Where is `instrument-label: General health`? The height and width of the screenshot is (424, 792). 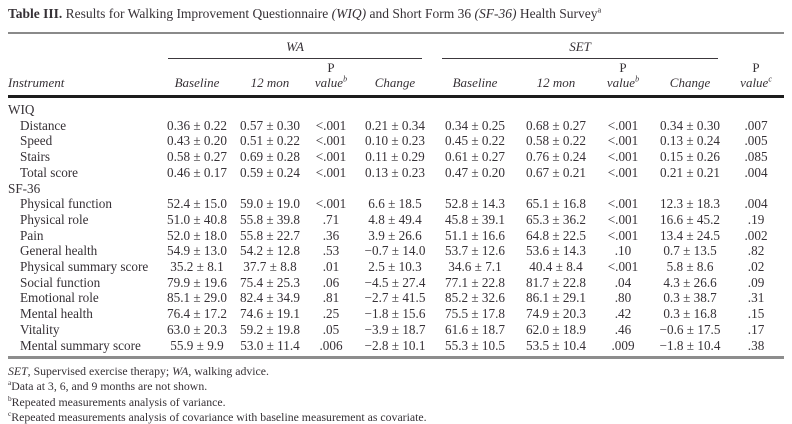 instrument-label: General health is located at coordinates (59, 251).